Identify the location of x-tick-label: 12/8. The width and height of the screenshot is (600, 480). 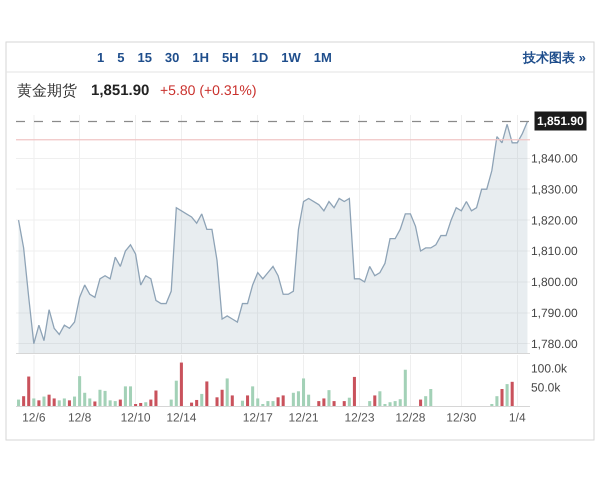
(80, 417).